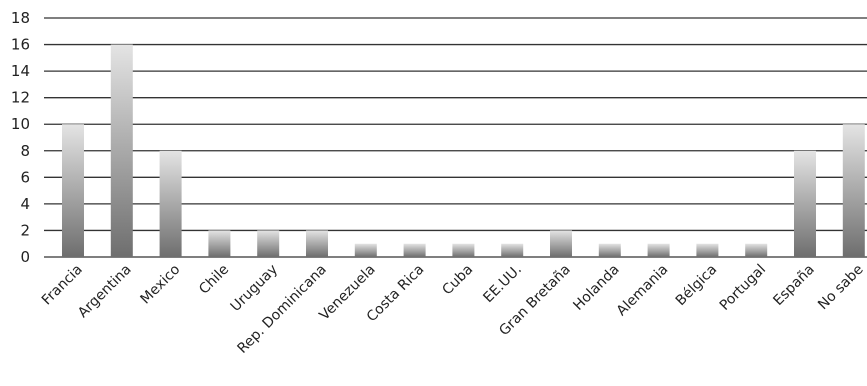 This screenshot has width=867, height=386. Describe the element at coordinates (317, 243) in the screenshot. I see `bar-rep-dominicana` at that location.